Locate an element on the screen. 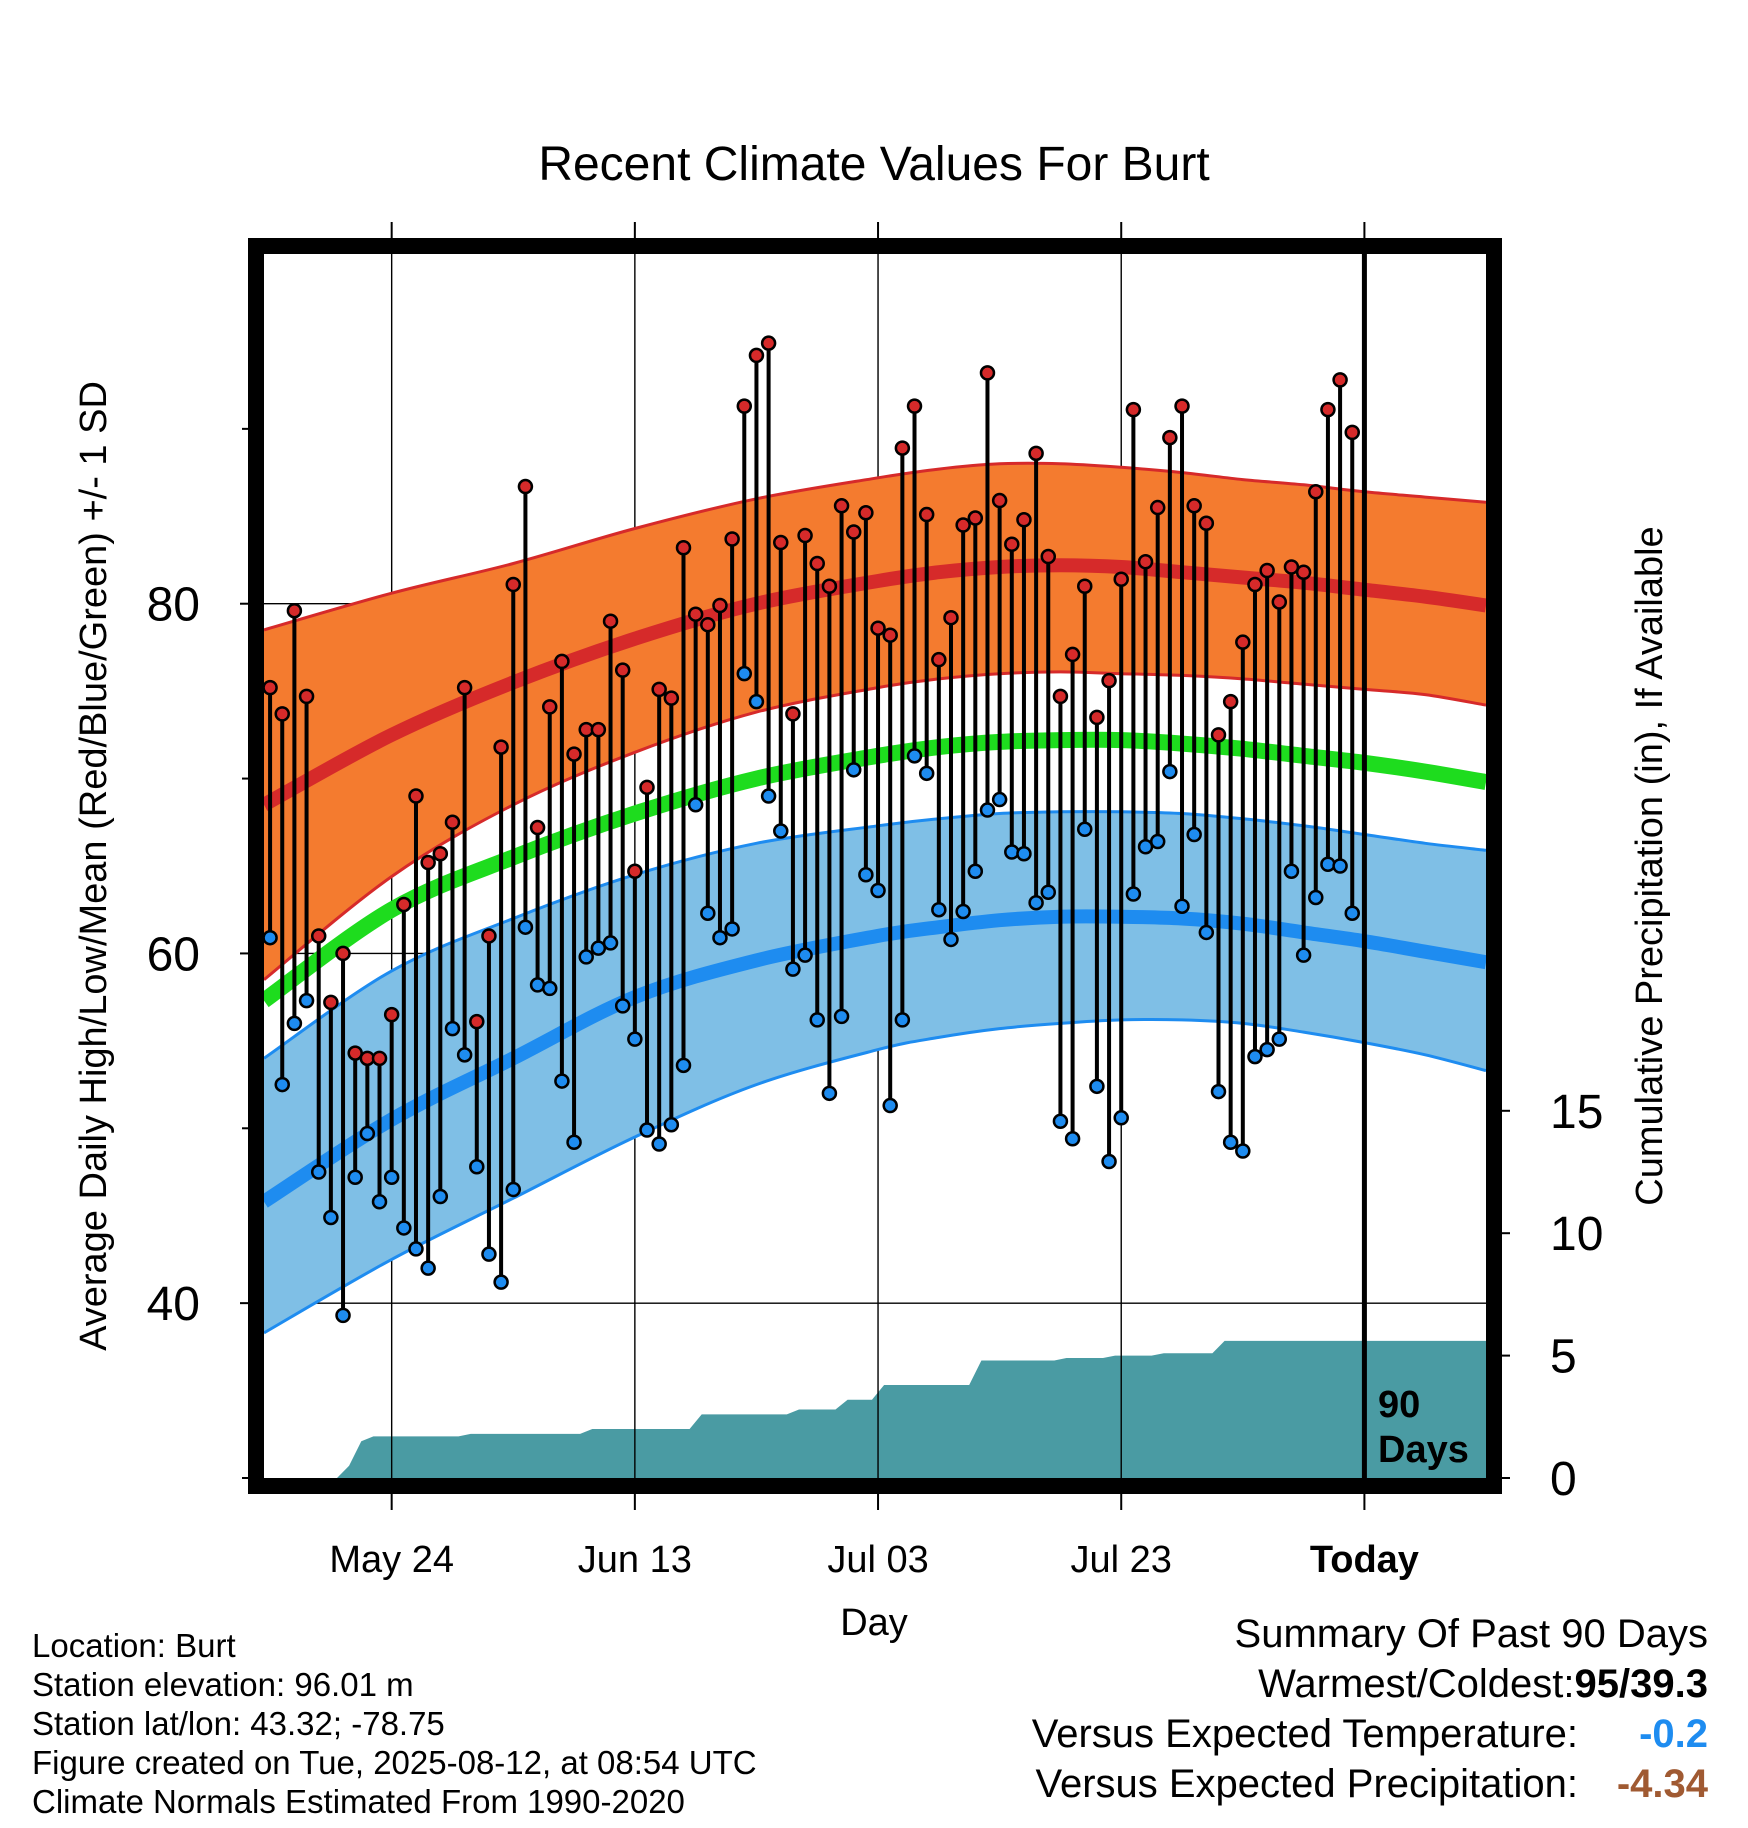 This screenshot has height=1828, width=1748. info-normals: Climate Normals Estimated From 1990-2020 is located at coordinates (358, 1801).